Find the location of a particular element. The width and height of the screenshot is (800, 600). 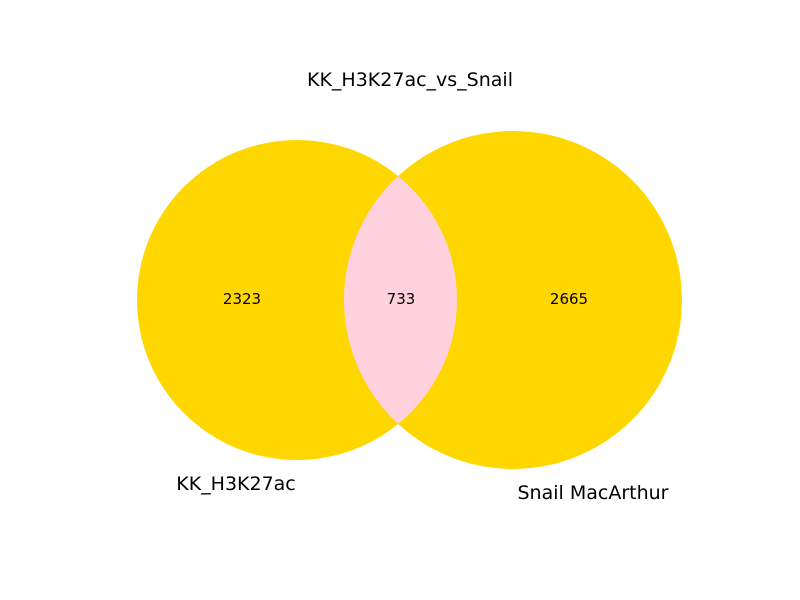

intersection-count: 733 is located at coordinates (401, 299).